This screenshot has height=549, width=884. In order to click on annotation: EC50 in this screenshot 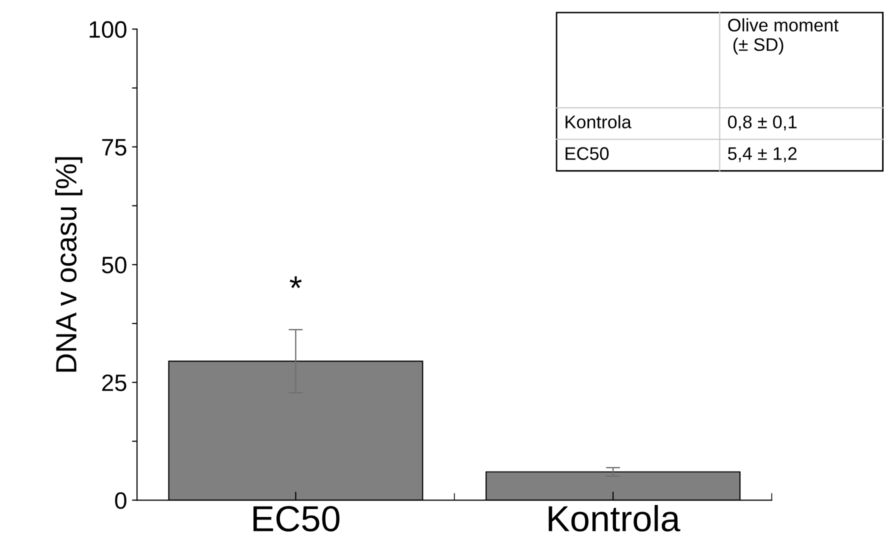, I will do `click(587, 153)`.